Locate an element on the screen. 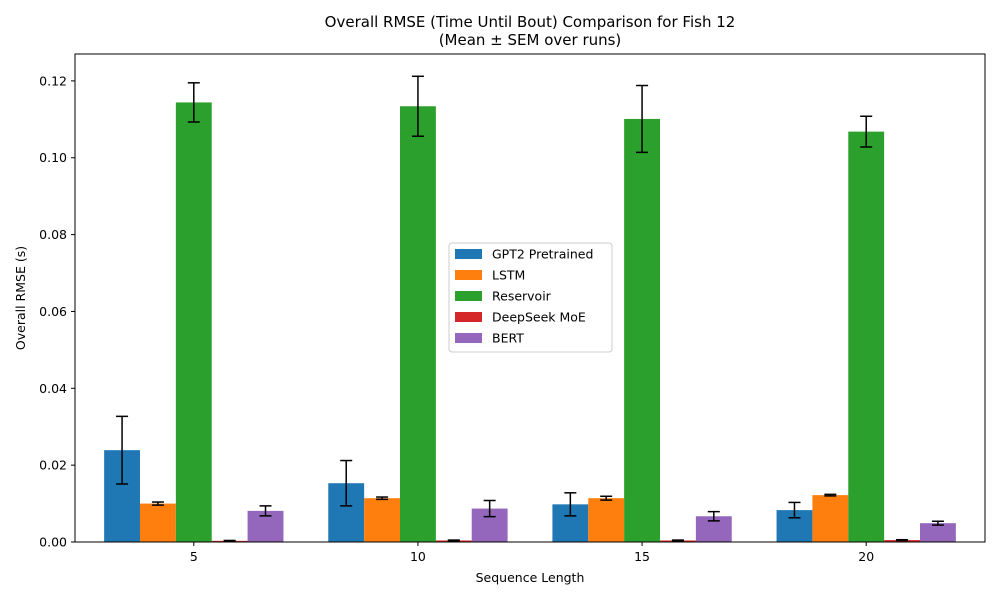 The width and height of the screenshot is (1000, 600). x-tick-label: 15 is located at coordinates (642, 556).